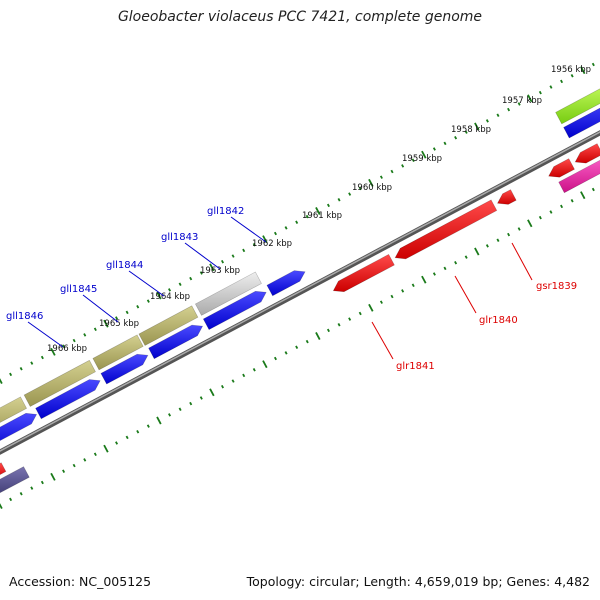  I want to click on gene-label-gll1845: gll1845, so click(78, 289).